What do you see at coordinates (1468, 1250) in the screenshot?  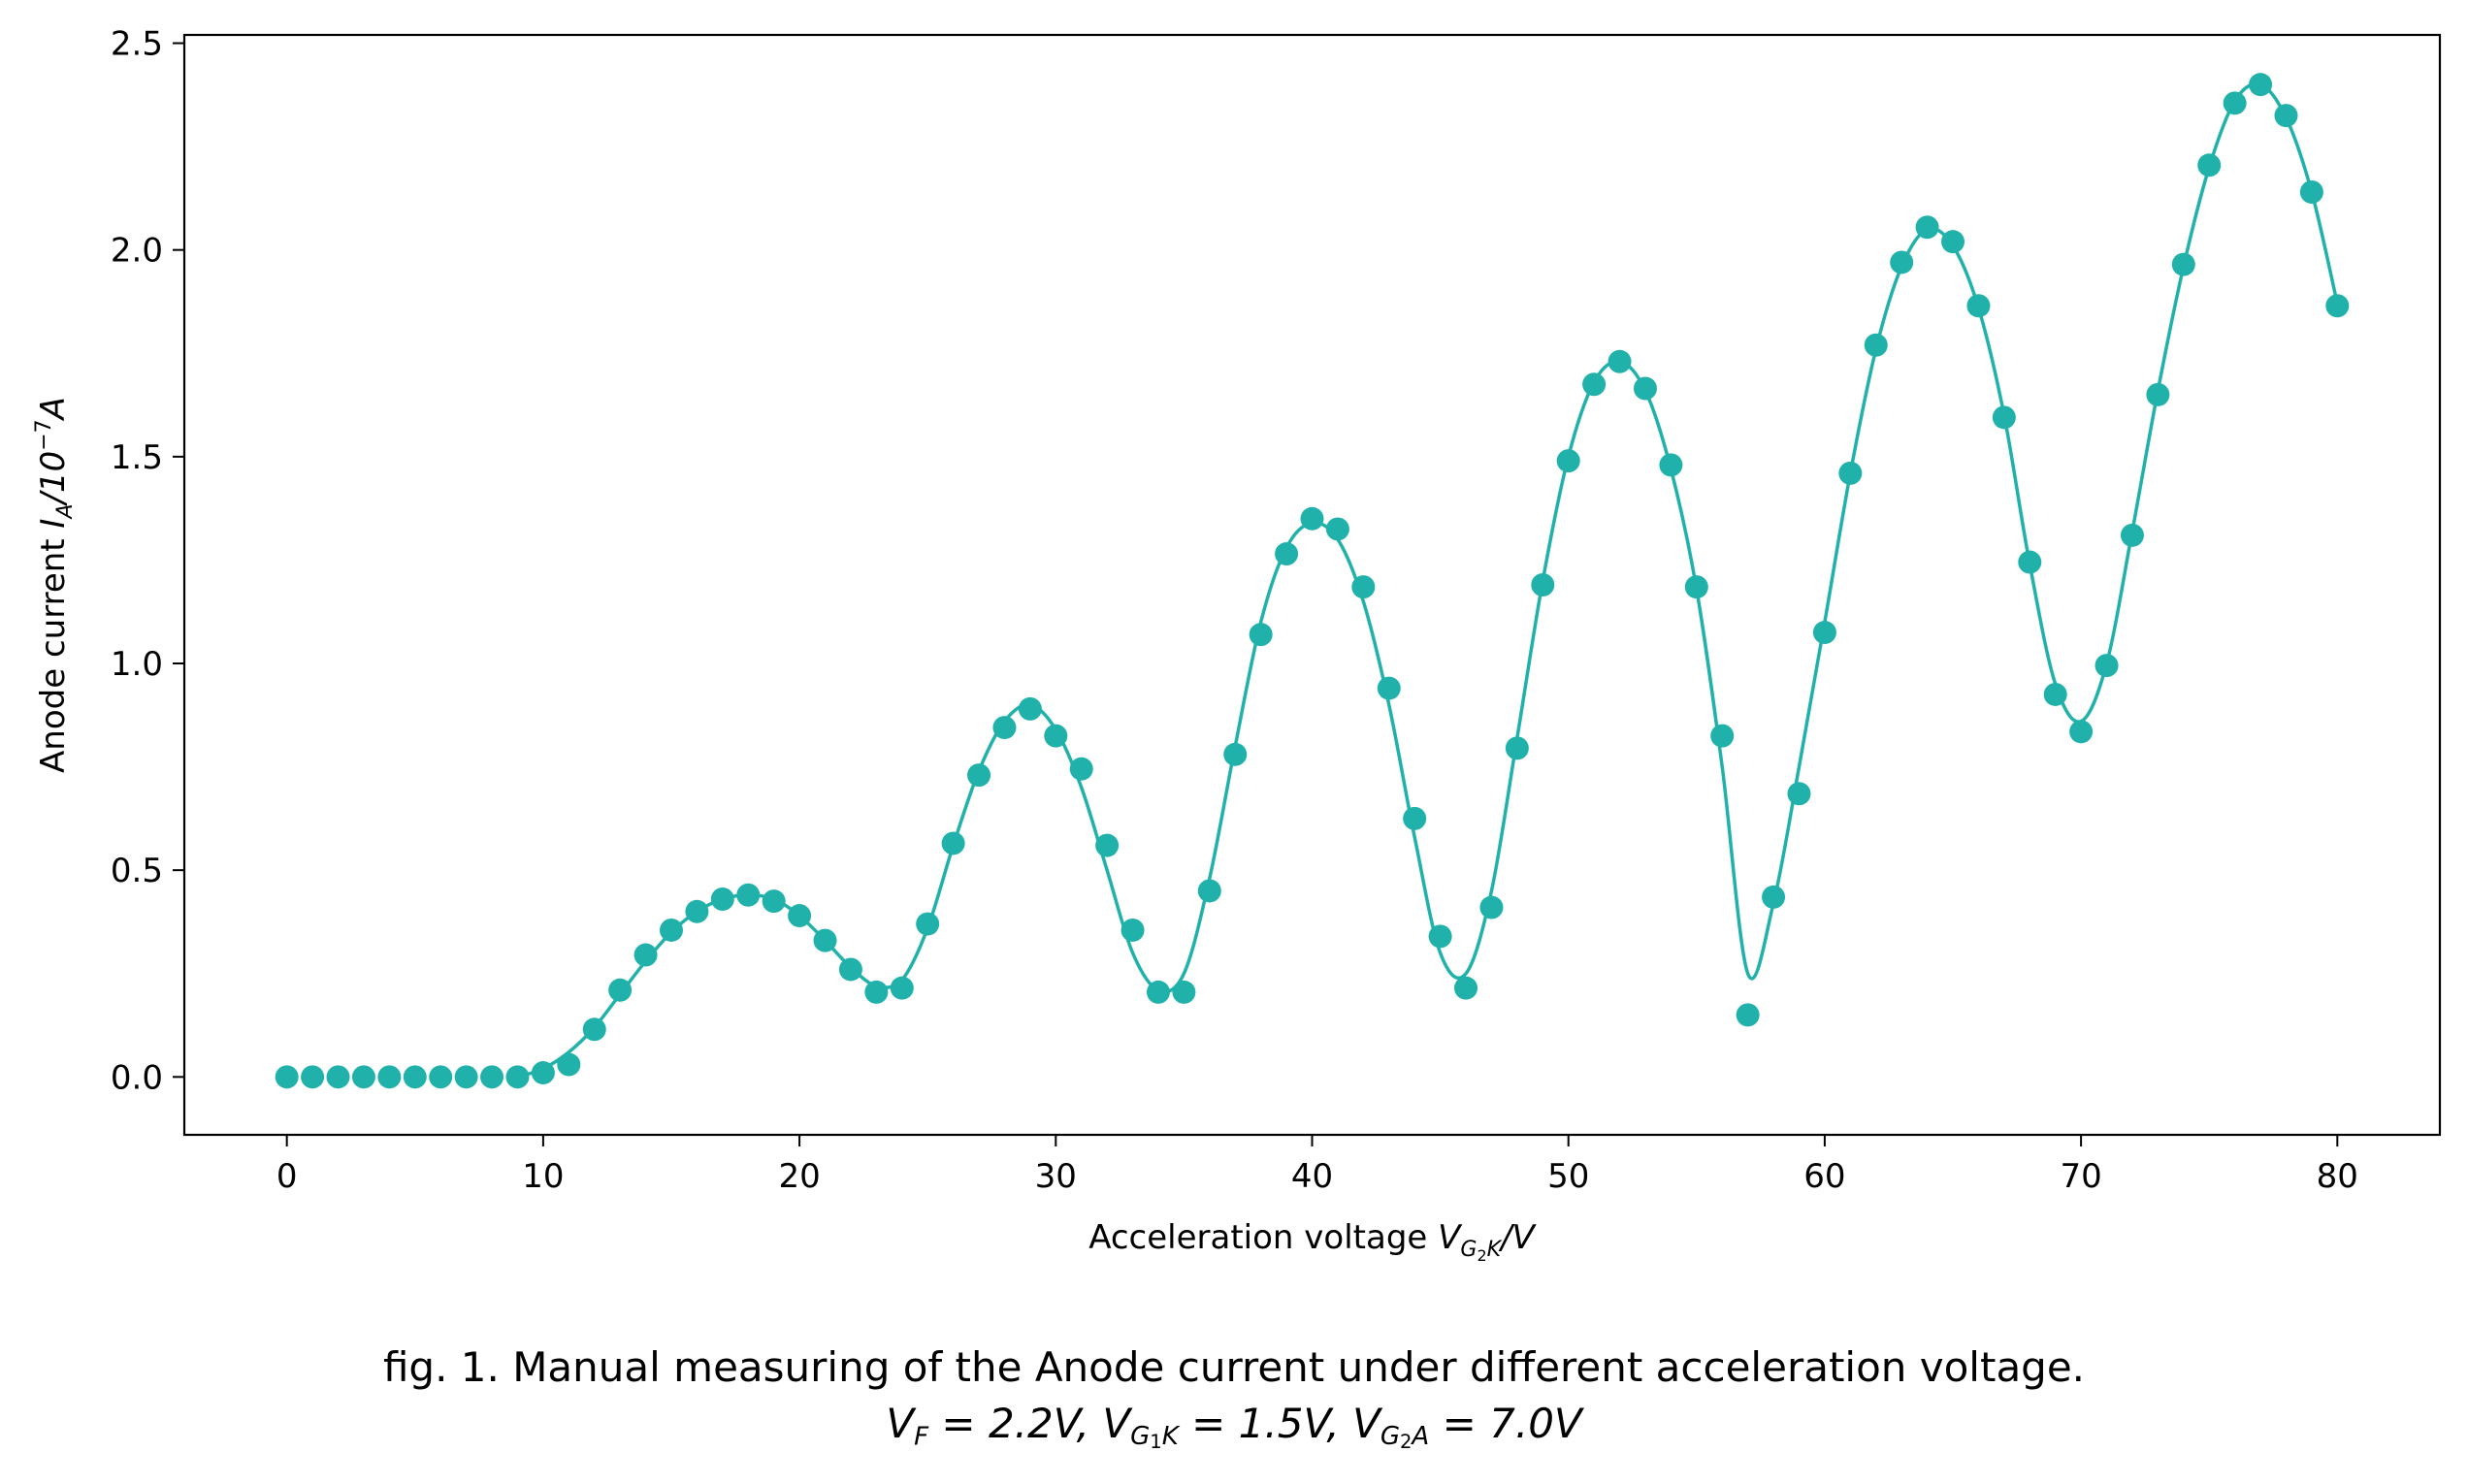 I see `x-axis-label-sub-main: G` at bounding box center [1468, 1250].